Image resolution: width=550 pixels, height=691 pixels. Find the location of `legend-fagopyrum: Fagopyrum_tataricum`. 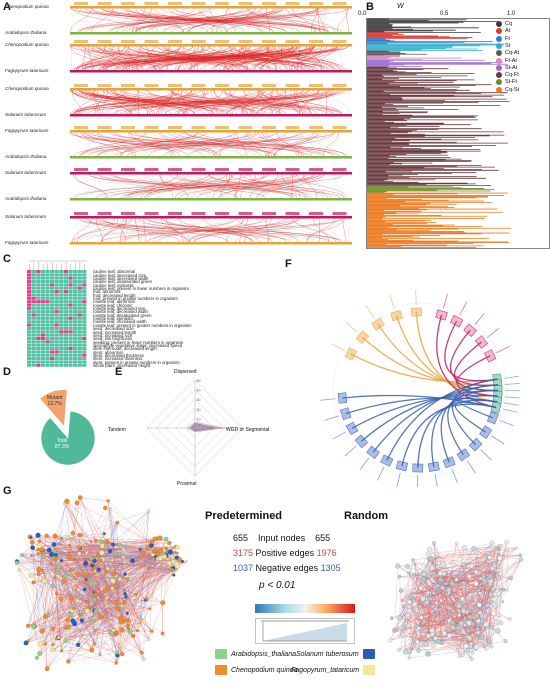

legend-fagopyrum: Fagopyrum_tataricum is located at coordinates (333, 670).